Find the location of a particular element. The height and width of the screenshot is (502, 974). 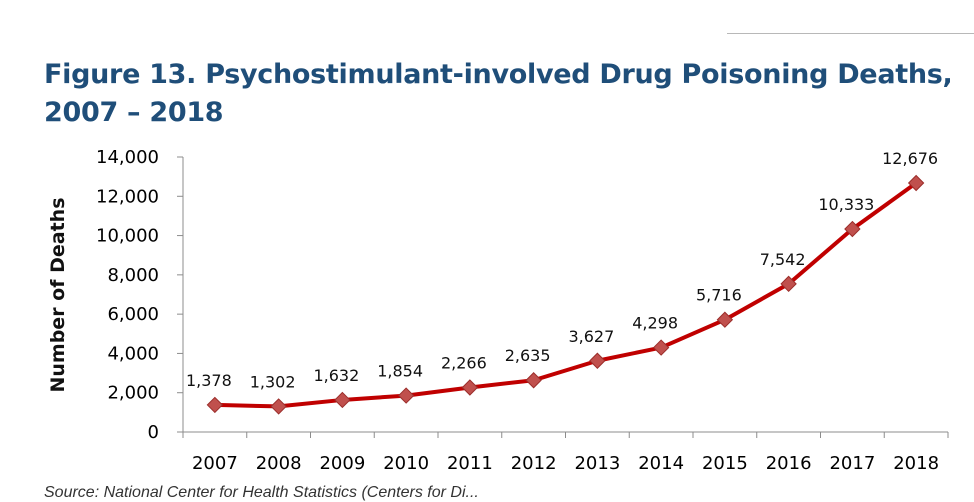

x-tick-label: 2018 is located at coordinates (916, 463).